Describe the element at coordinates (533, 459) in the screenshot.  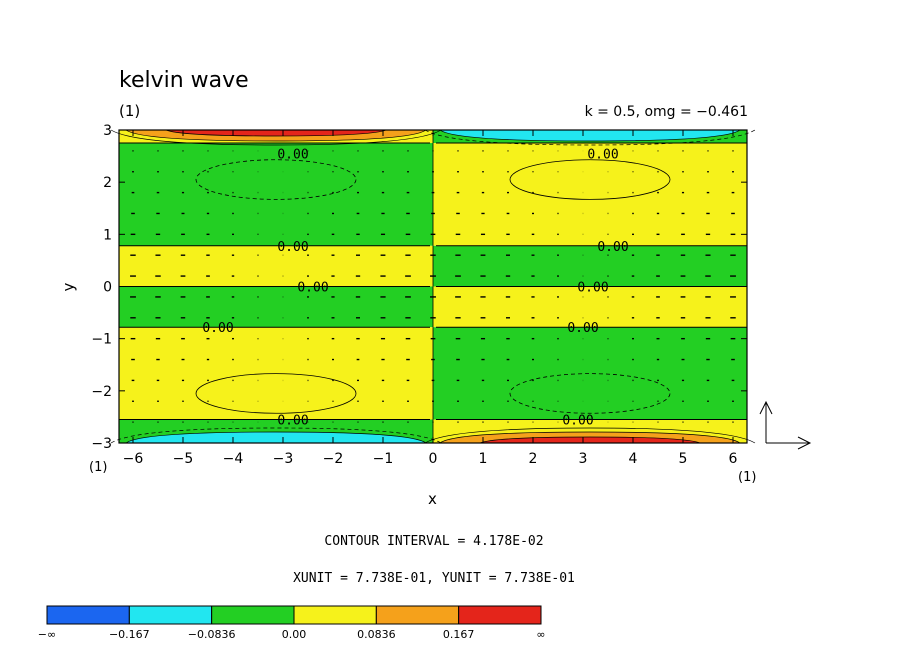
I see `x-tick-label-8: 2` at that location.